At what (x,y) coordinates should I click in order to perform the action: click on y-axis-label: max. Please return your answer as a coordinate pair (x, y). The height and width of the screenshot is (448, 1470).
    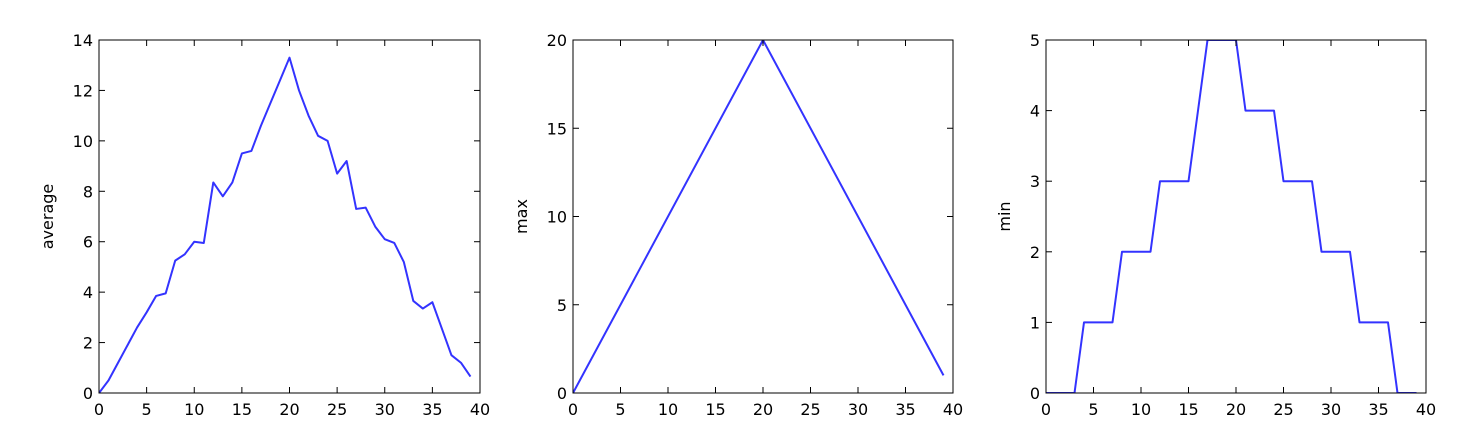
    Looking at the image, I should click on (521, 216).